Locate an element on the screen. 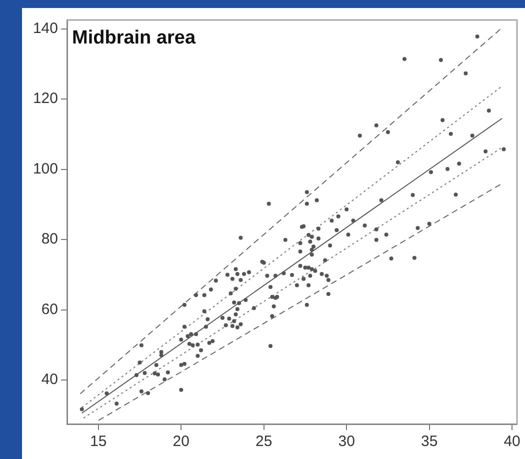 This screenshot has width=525, height=459. x-tick-label: 20 is located at coordinates (181, 441).